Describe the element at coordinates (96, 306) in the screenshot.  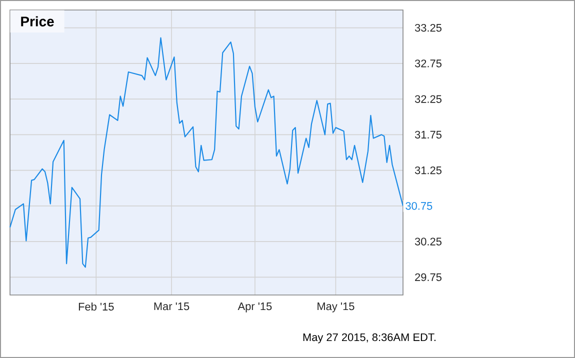
I see `x-tick-label: Feb '15` at that location.